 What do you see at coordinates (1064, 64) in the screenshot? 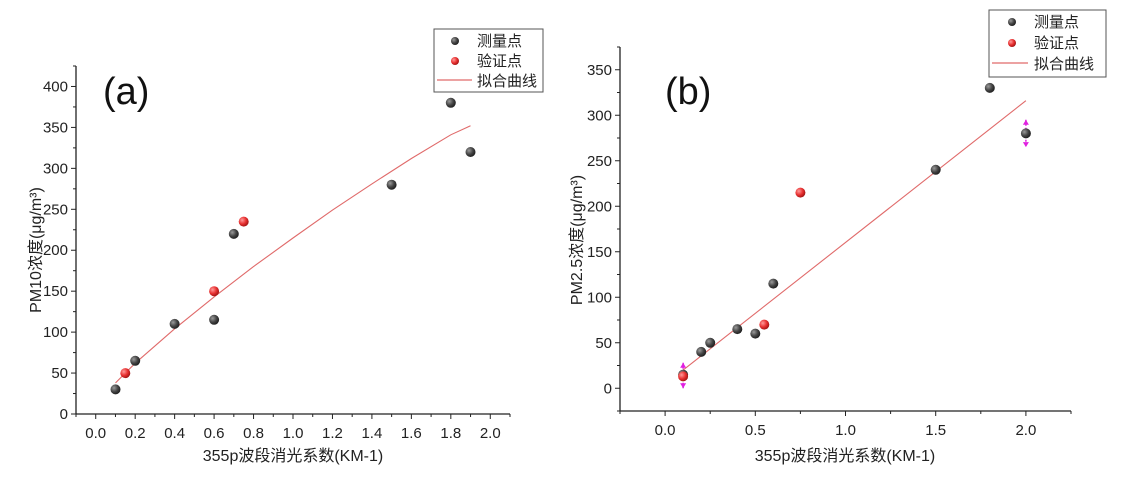
I see `chart-b-legend-label-fit: 拟合曲线` at bounding box center [1064, 64].